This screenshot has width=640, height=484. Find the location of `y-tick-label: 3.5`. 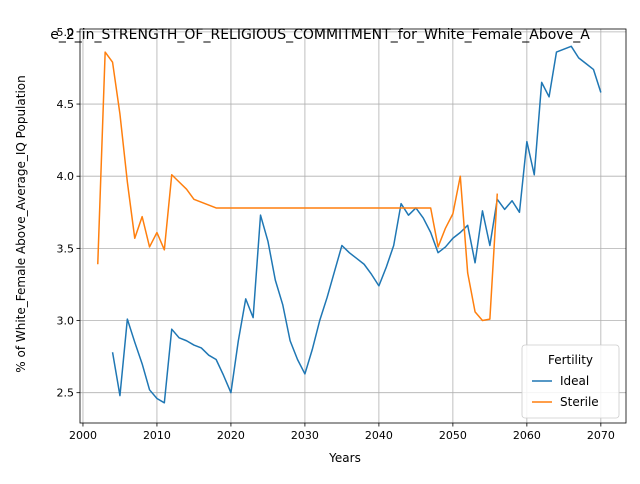

y-tick-label: 3.5 is located at coordinates (66, 248).